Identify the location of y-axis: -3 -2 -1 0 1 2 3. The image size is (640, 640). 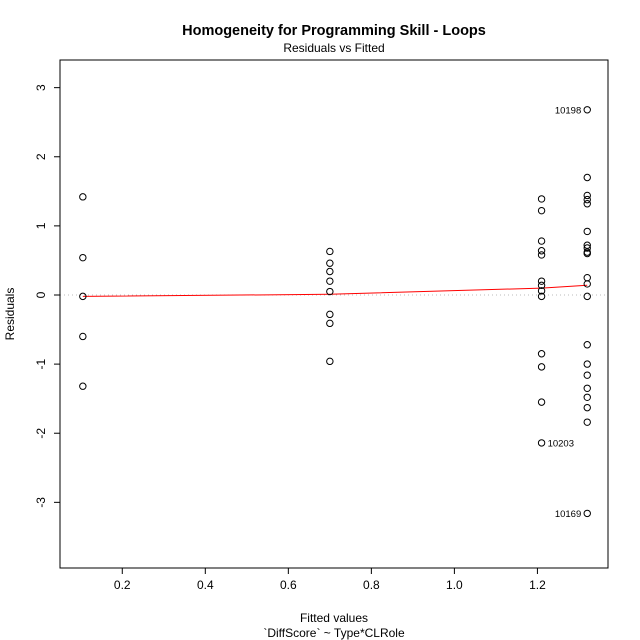
(47, 296).